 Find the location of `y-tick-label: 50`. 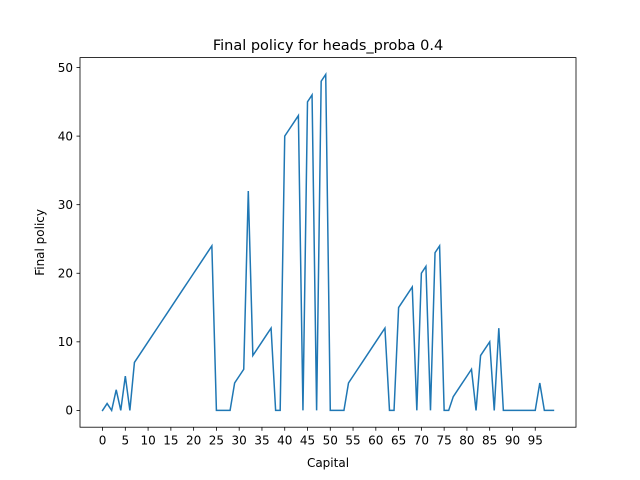

y-tick-label: 50 is located at coordinates (65, 68).